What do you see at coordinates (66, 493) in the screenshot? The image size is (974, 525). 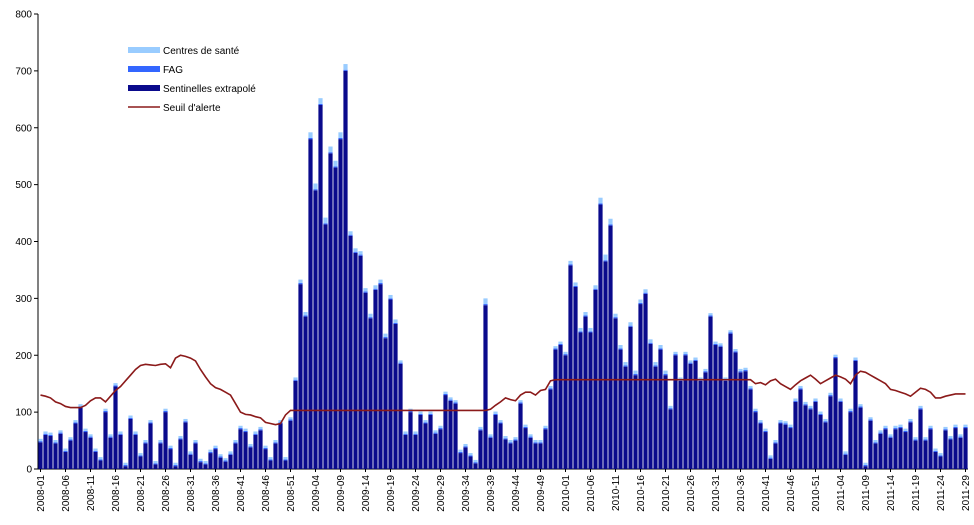 I see `x-tick-label: 2008-06` at bounding box center [66, 493].